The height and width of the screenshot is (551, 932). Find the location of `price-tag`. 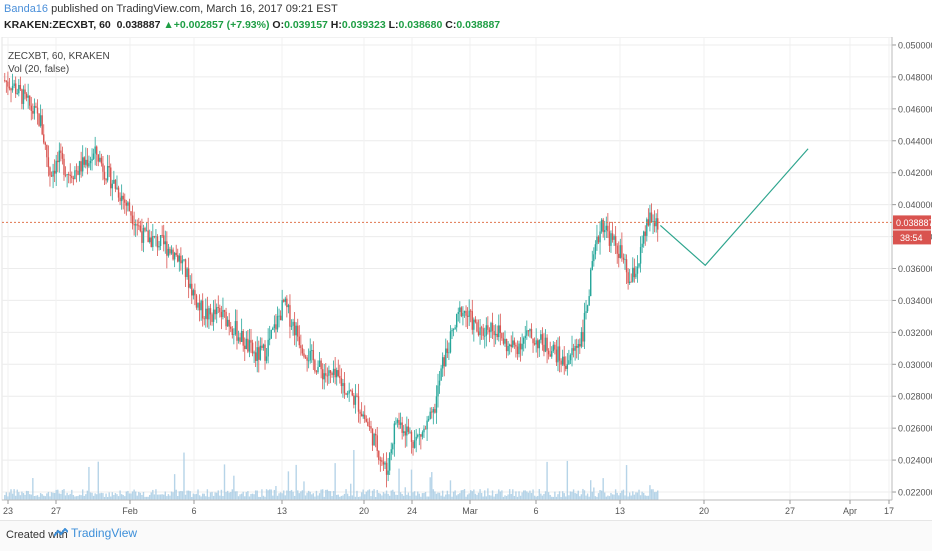

price-tag is located at coordinates (912, 222).